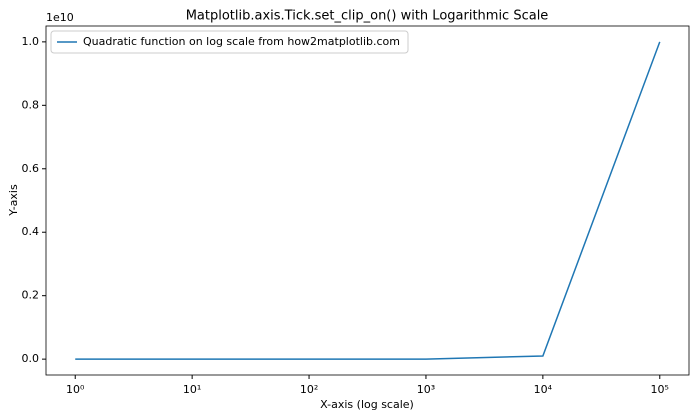 The height and width of the screenshot is (420, 700). What do you see at coordinates (367, 404) in the screenshot?
I see `x-axis-label: X-axis (log scale)` at bounding box center [367, 404].